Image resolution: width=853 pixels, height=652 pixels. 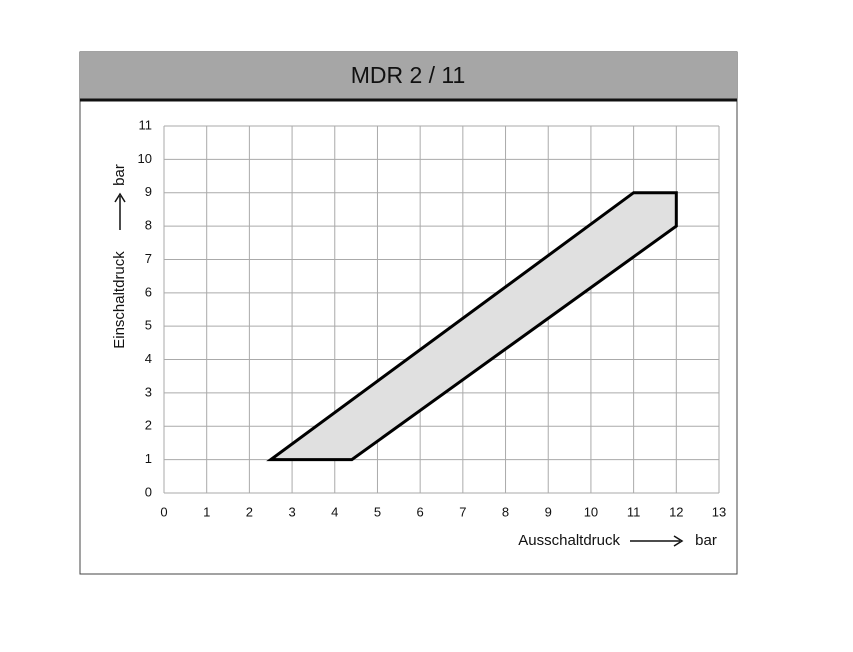 I want to click on chart-title: MDR 2 / 11, so click(x=408, y=75).